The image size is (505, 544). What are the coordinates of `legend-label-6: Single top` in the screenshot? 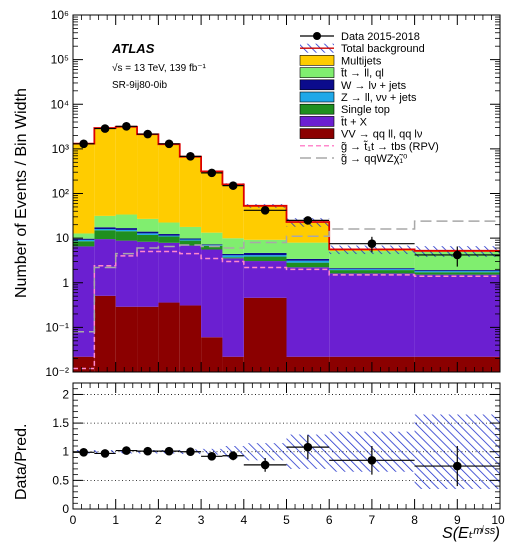 It's located at (365, 110).